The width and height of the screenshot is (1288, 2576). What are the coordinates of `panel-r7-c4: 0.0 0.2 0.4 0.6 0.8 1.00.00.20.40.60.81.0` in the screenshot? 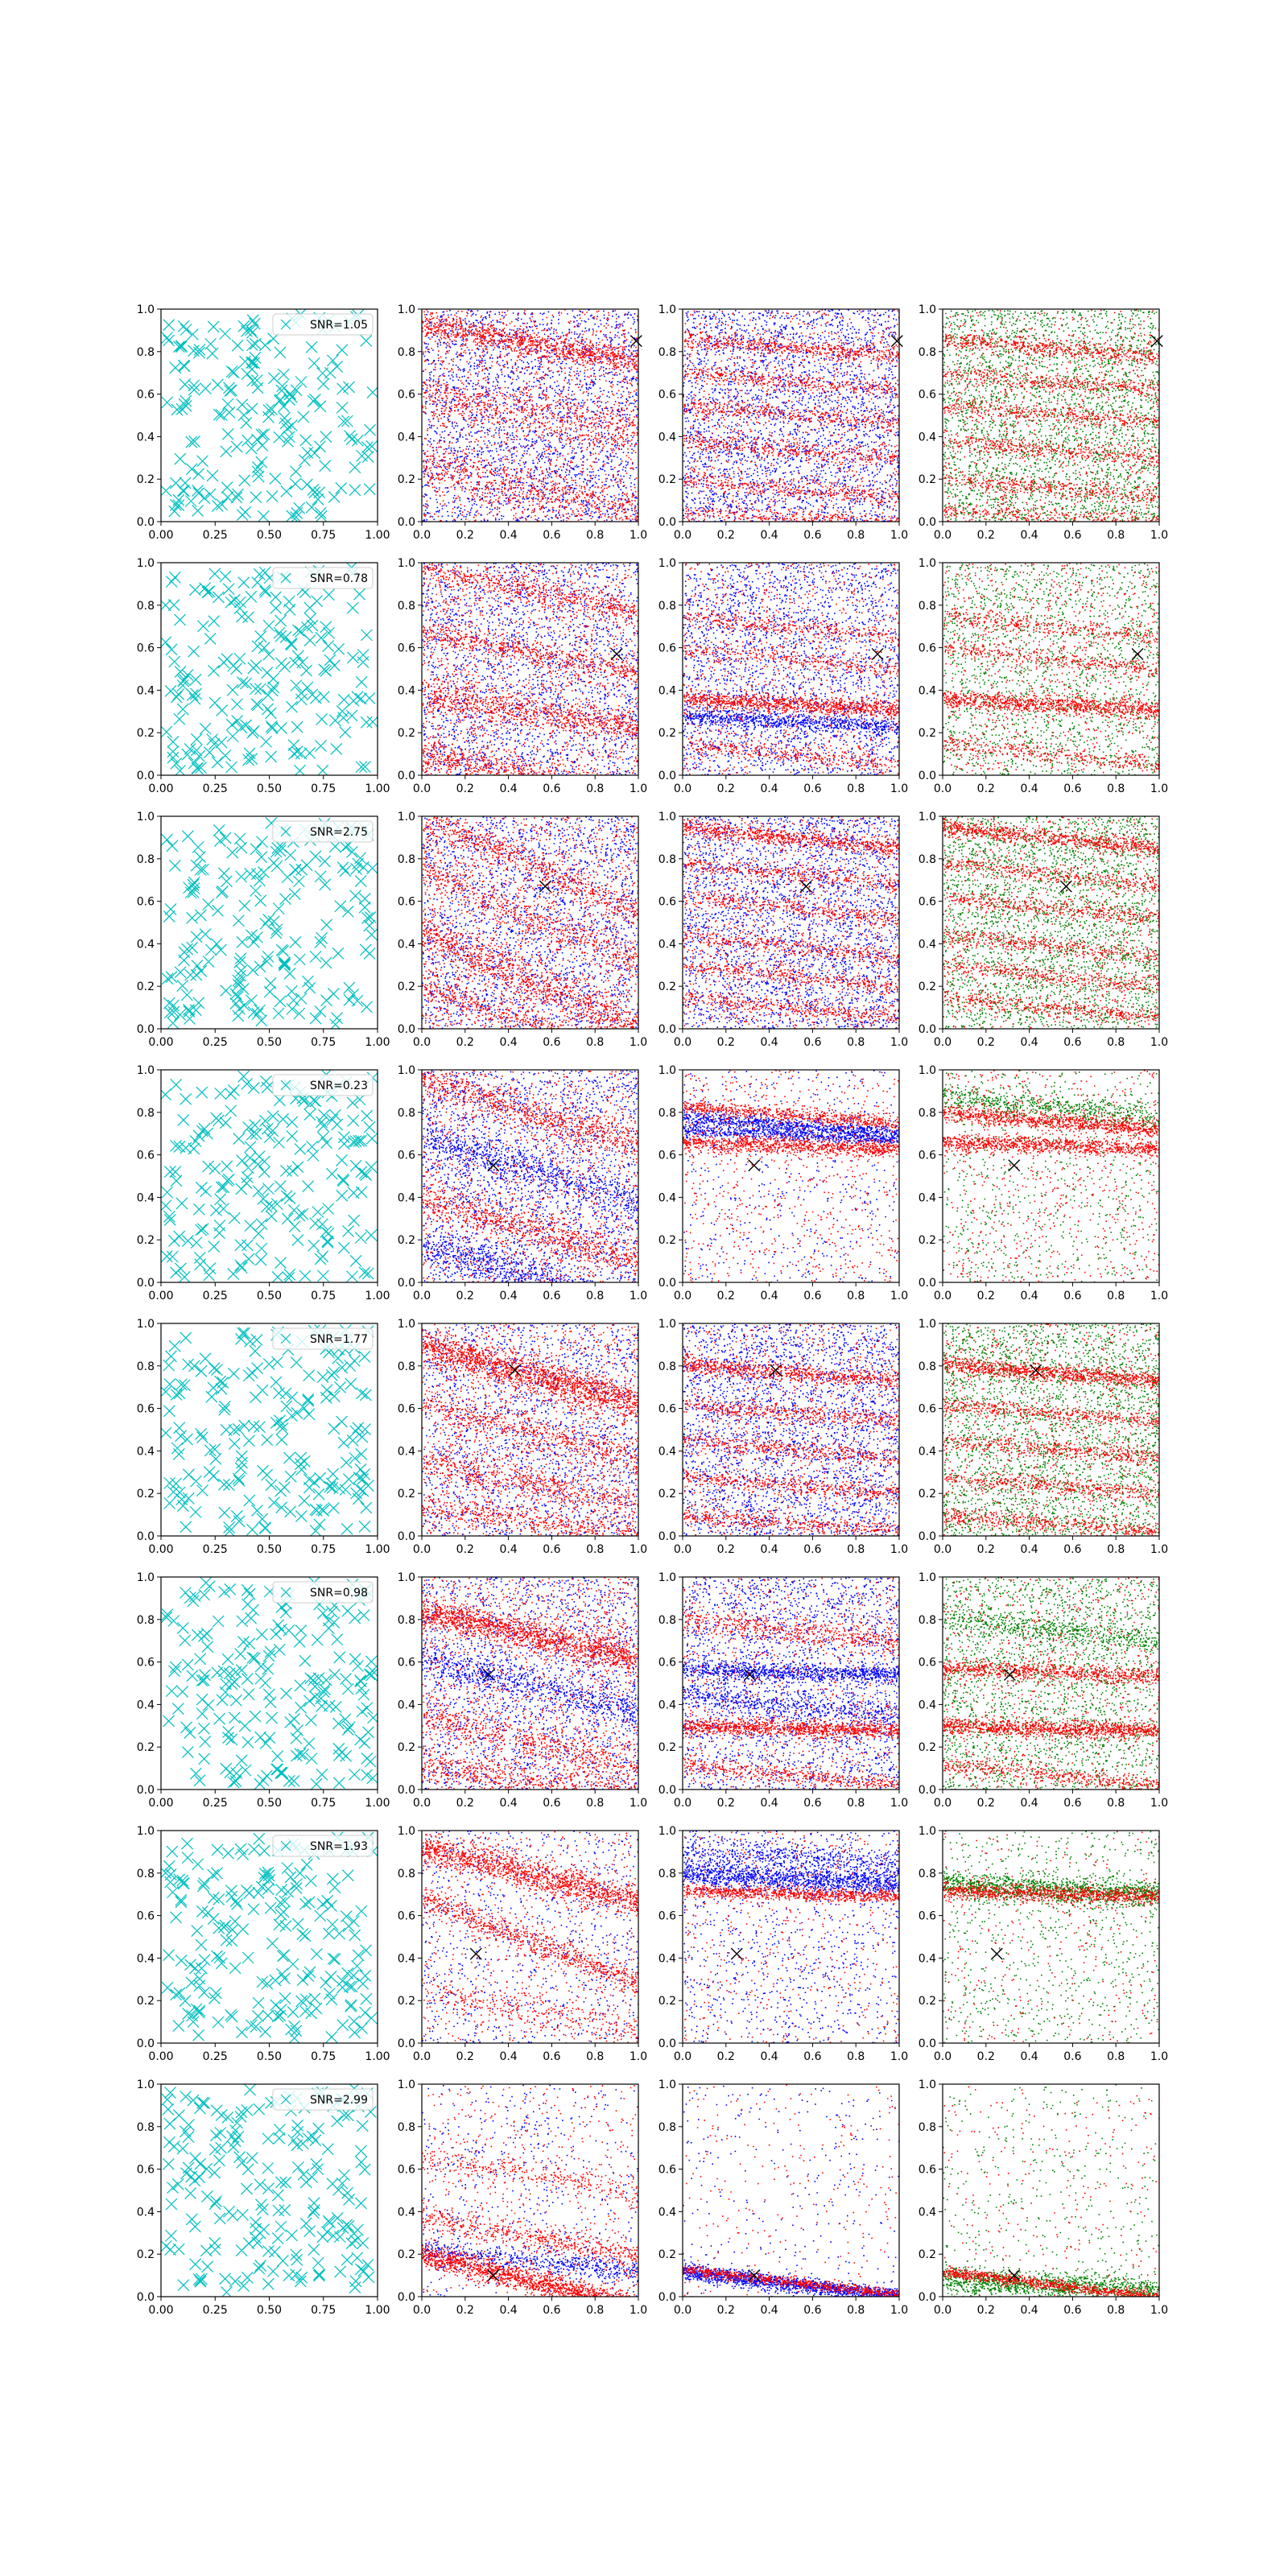 It's located at (1043, 1944).